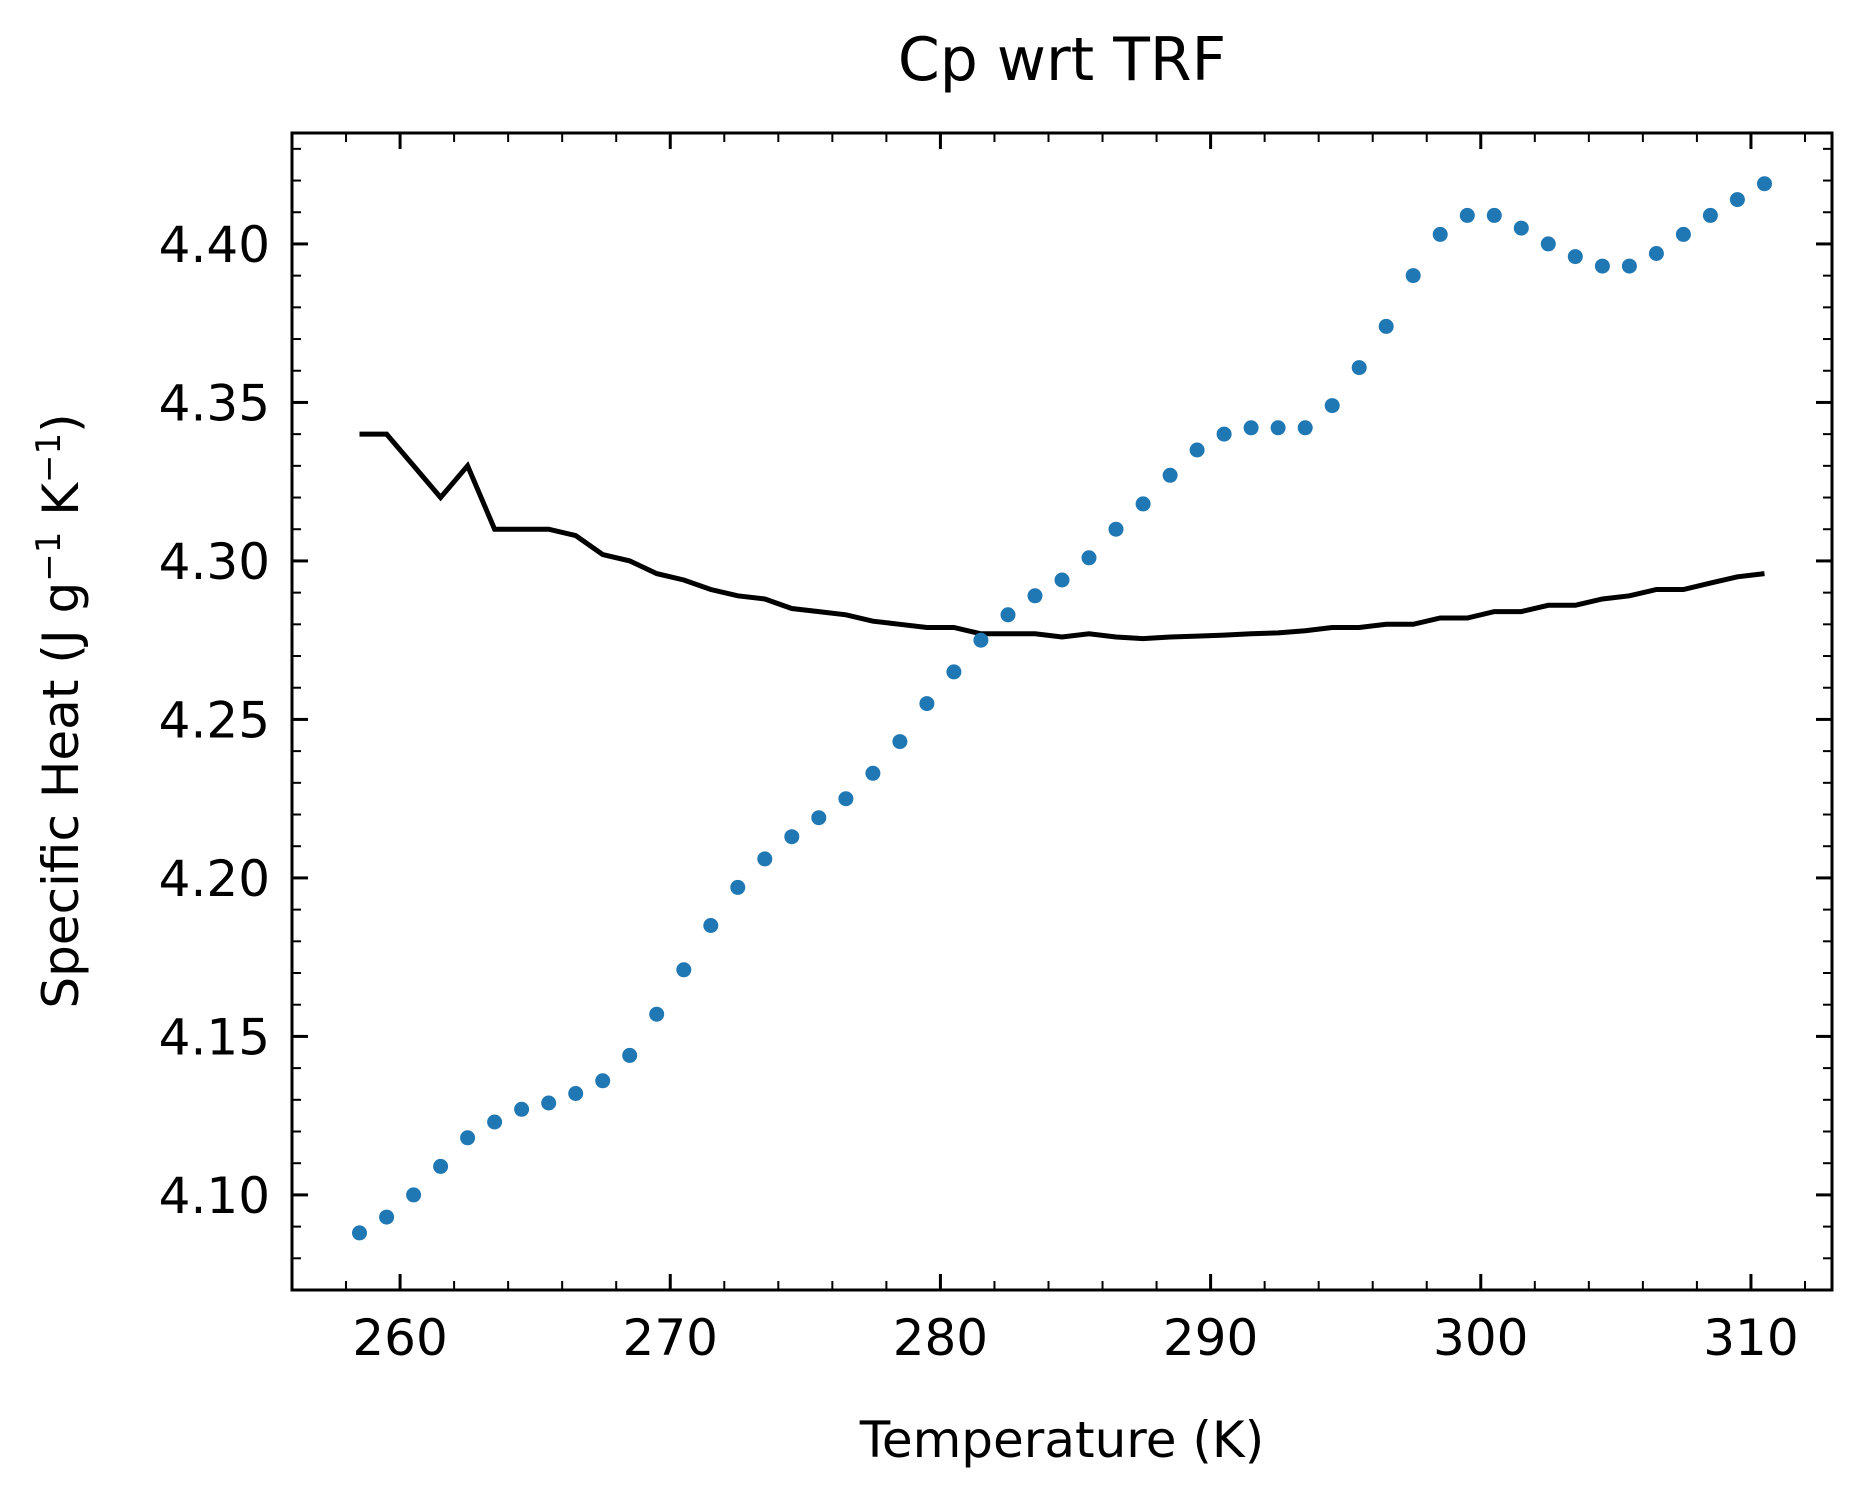  I want to click on x-axis-title: Temperature (K), so click(1061, 1440).